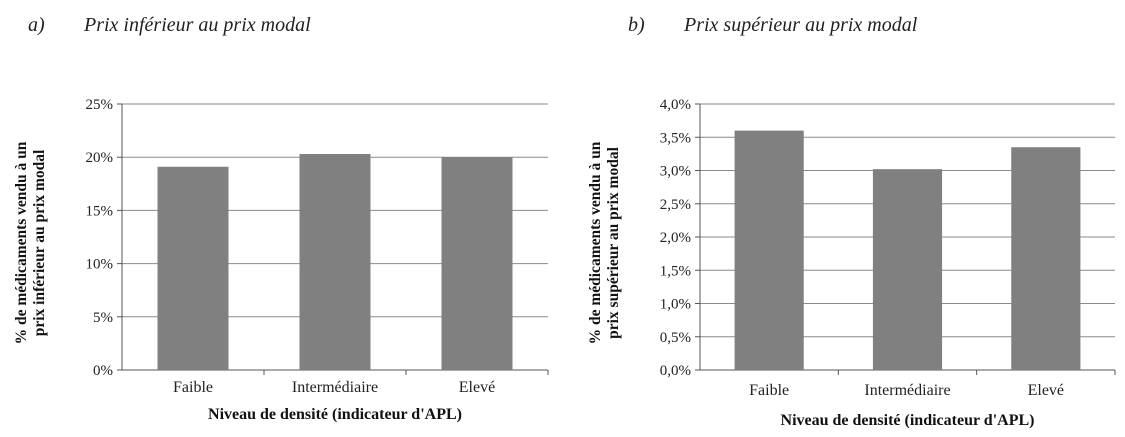  Describe the element at coordinates (675, 138) in the screenshot. I see `ytick-label-b-7: 3,5%` at that location.